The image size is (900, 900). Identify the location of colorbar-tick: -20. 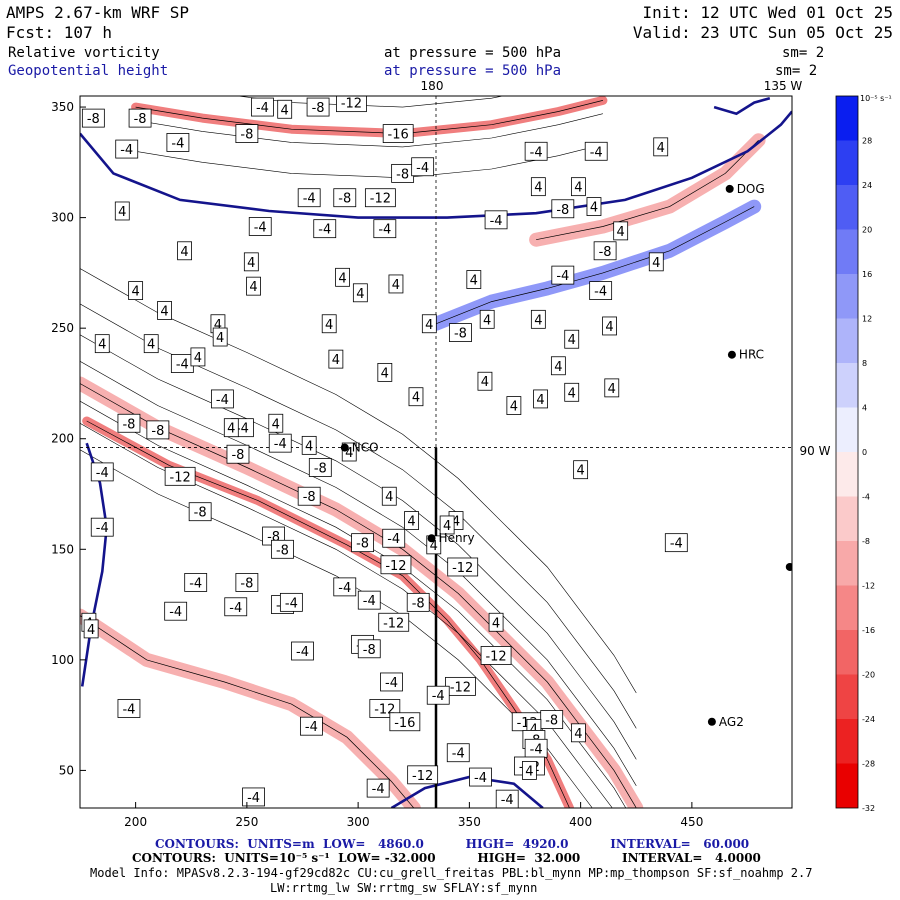
(868, 675).